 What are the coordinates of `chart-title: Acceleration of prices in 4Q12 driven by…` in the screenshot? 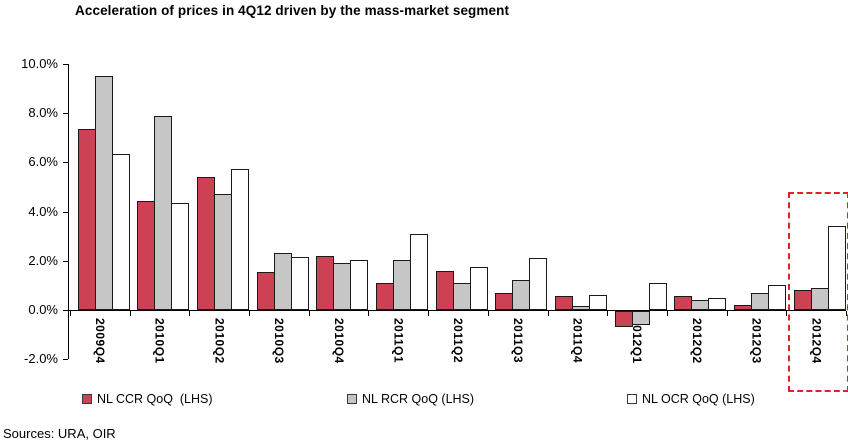 It's located at (292, 10).